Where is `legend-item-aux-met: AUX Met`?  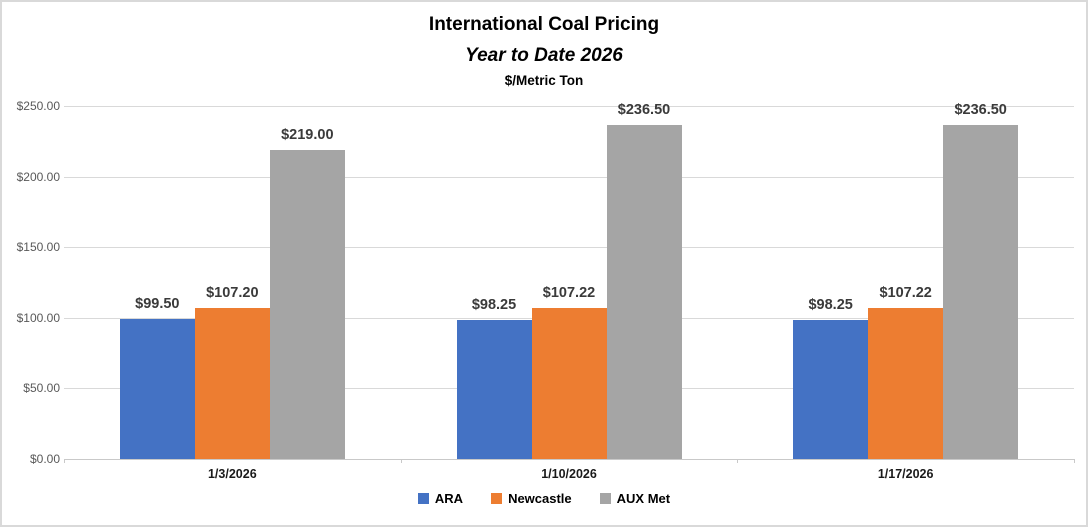
legend-item-aux-met: AUX Met is located at coordinates (635, 498).